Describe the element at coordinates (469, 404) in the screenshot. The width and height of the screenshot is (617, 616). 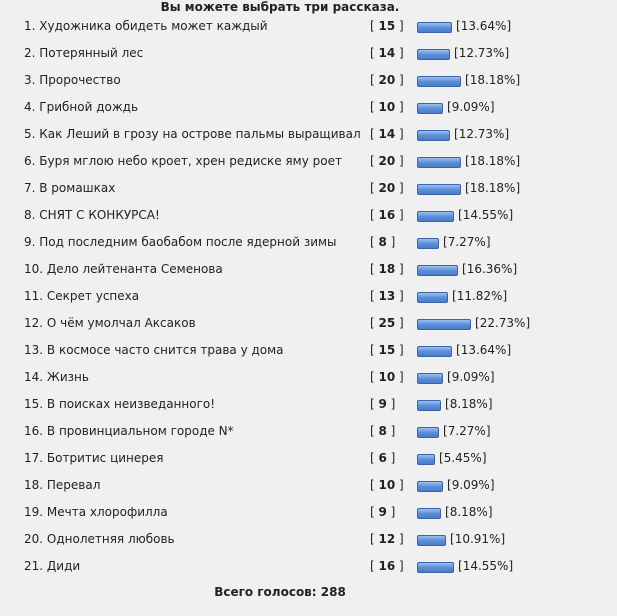
I see `percent-label: [8.18%]` at that location.